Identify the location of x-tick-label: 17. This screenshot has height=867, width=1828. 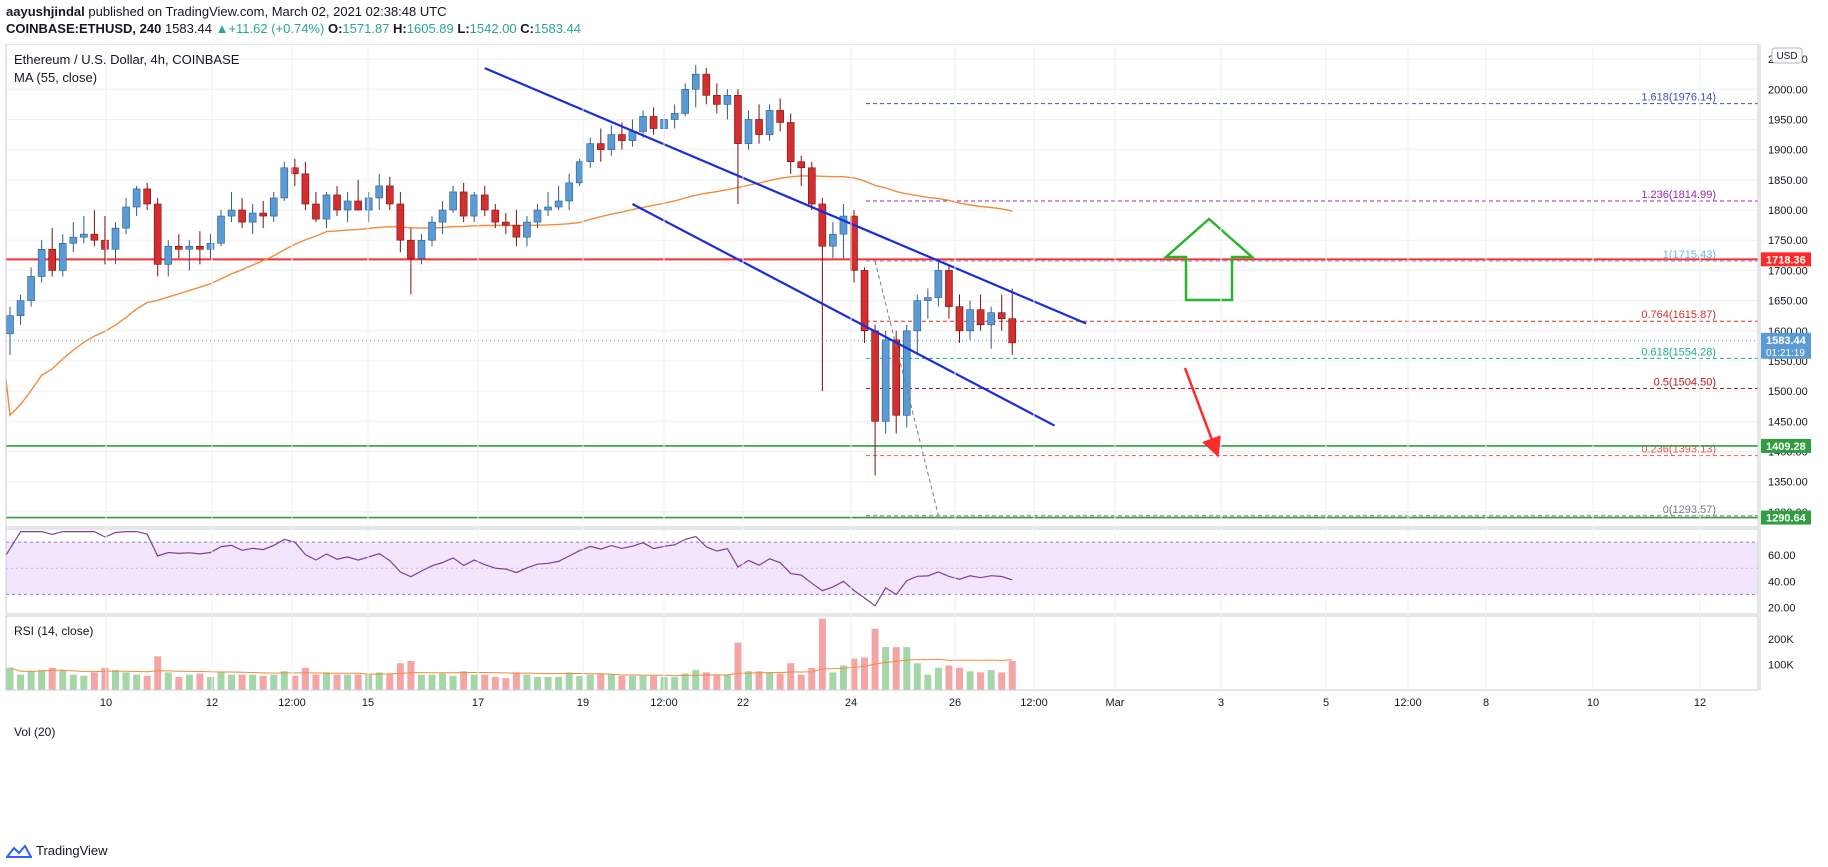
(478, 703).